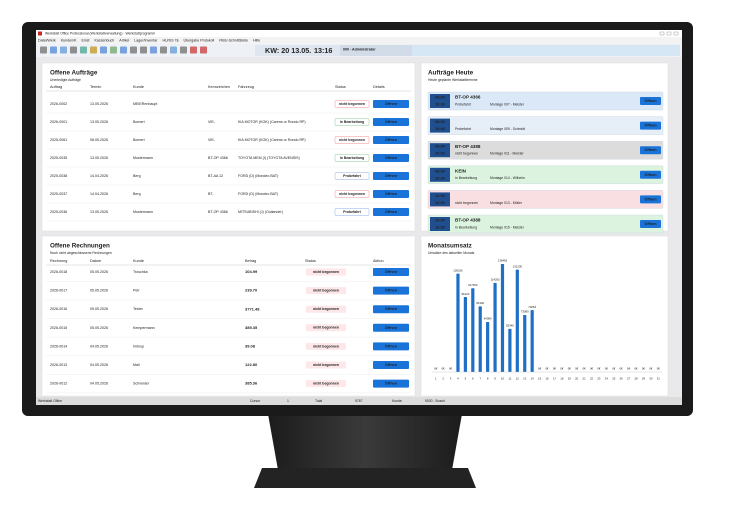 This screenshot has height=505, width=729. What do you see at coordinates (251, 327) in the screenshot?
I see `amount: 389.35` at bounding box center [251, 327].